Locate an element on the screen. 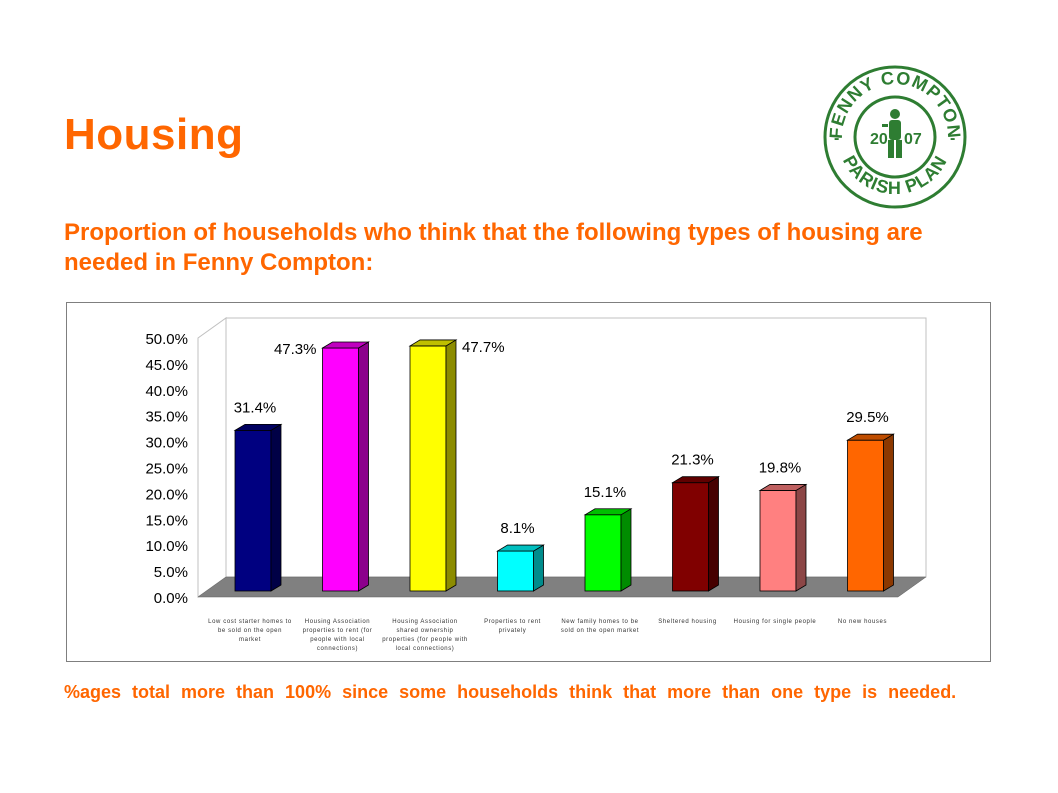 Image resolution: width=1058 pixels, height=793 pixels. y-tick-label: 20.0% is located at coordinates (166, 494).